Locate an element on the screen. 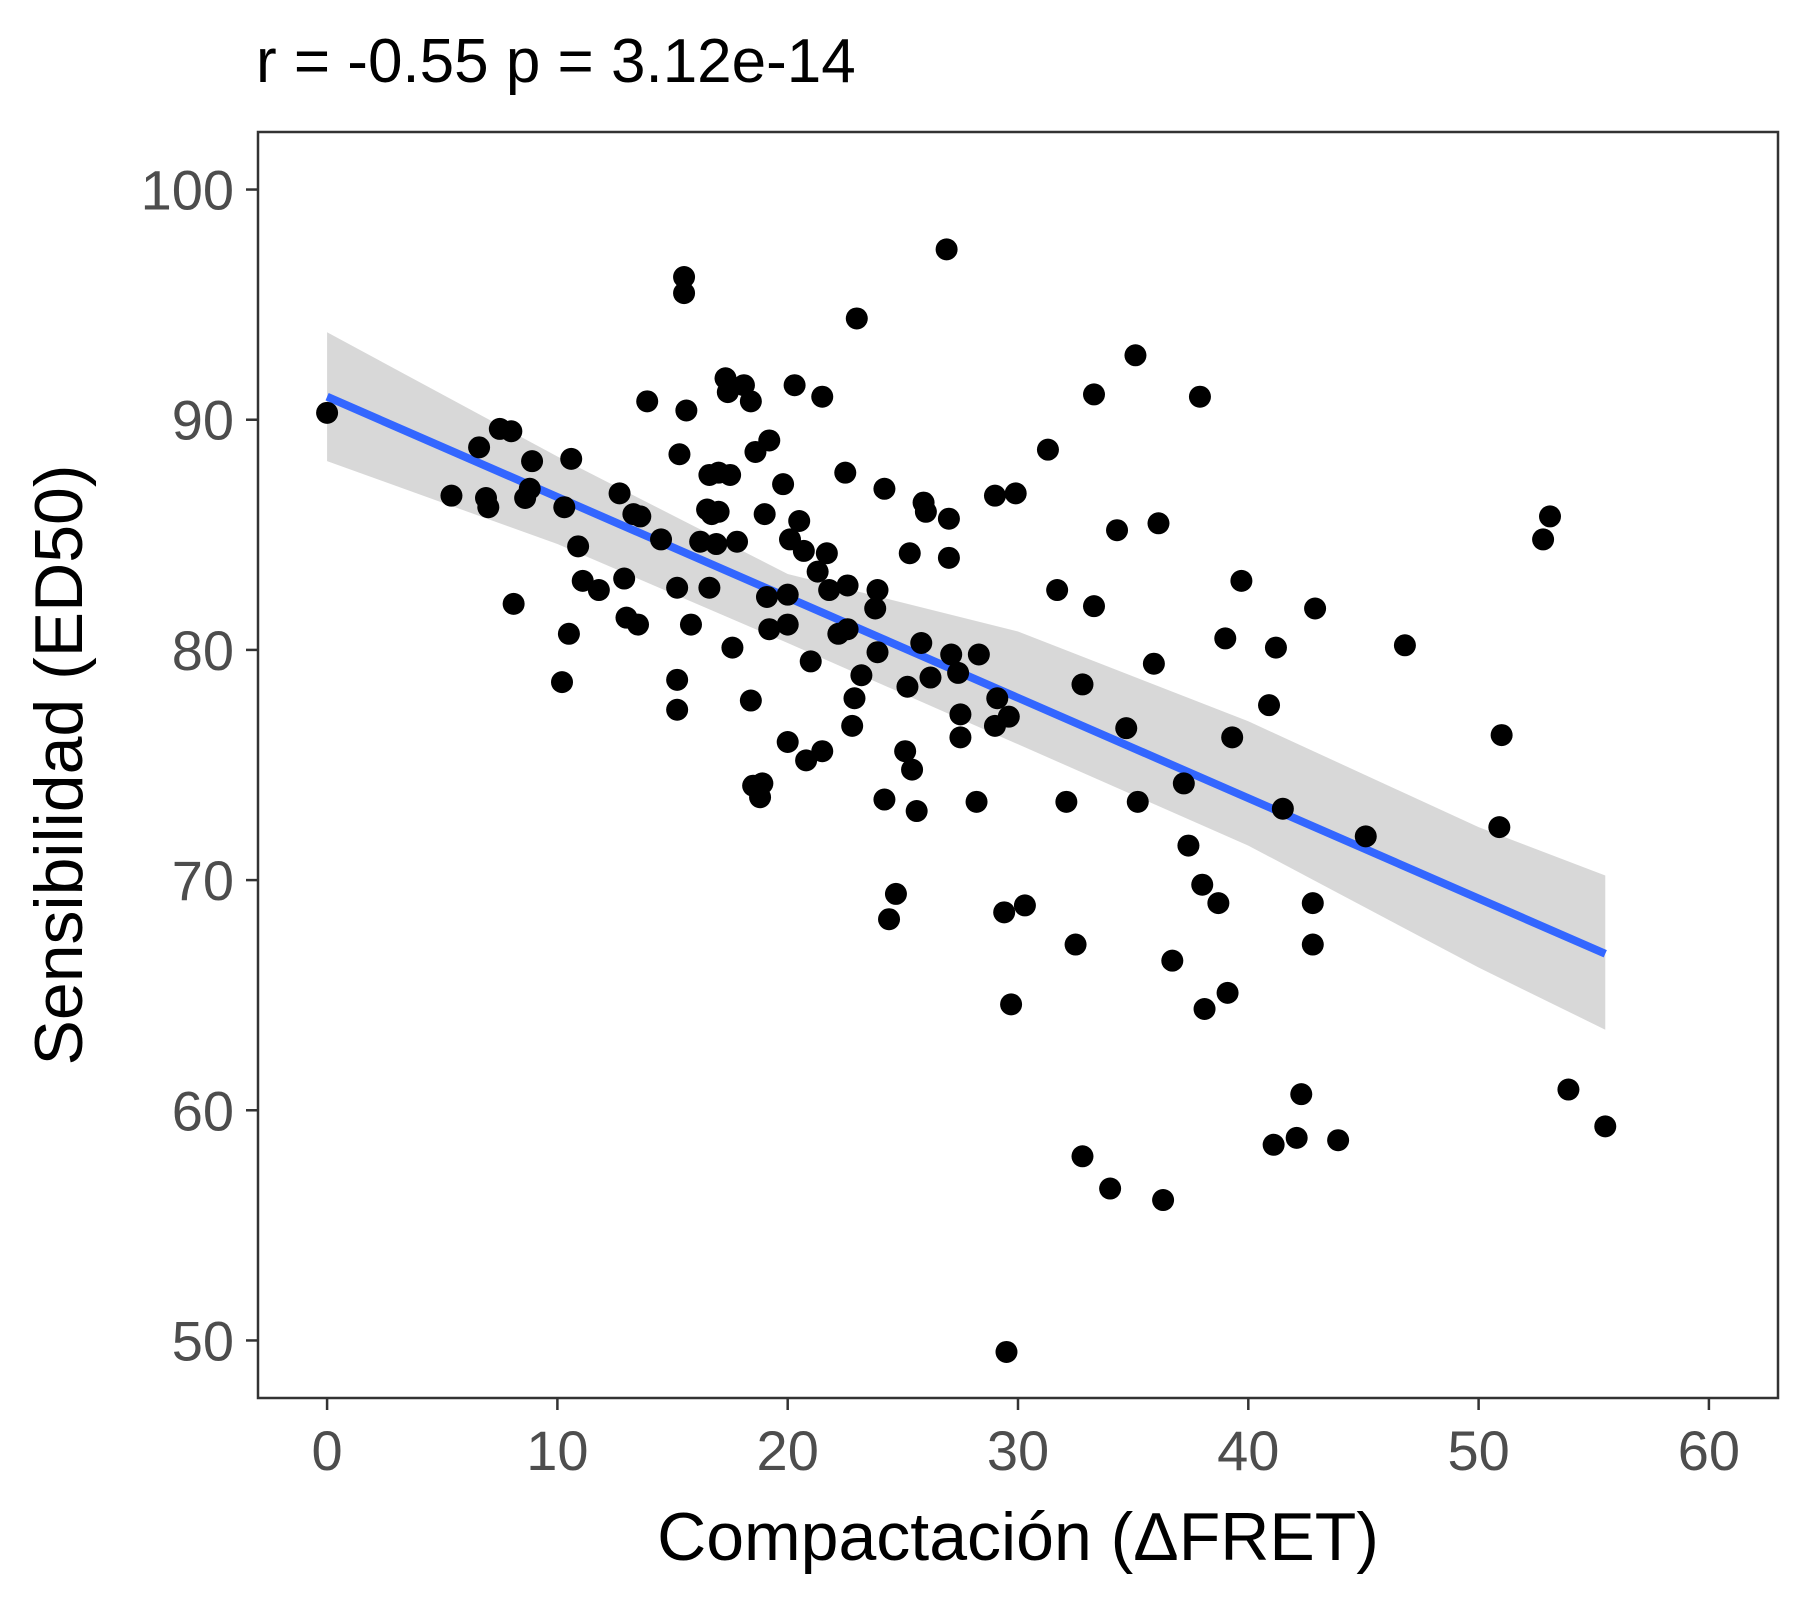 This screenshot has height=1600, width=1800. x-tick-label: 30 is located at coordinates (1018, 1450).